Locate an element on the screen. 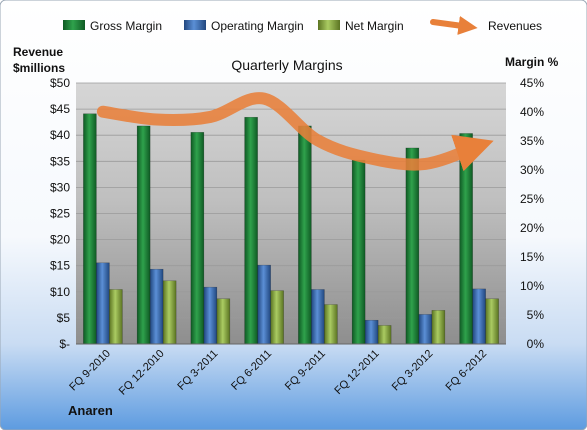 This screenshot has width=587, height=430. left-axis-ticks: $- $5 $10 $15 $20 $25 $30 $35 $40 $45 $50 is located at coordinates (60, 213).